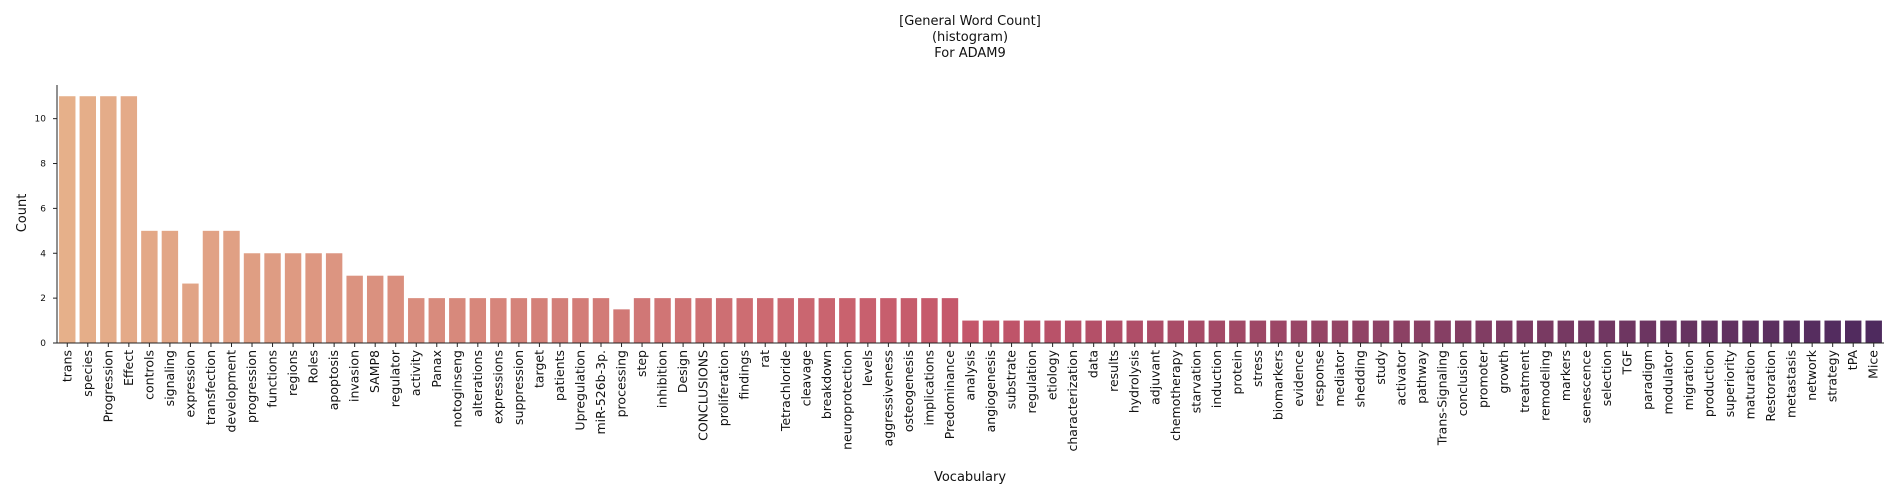 This screenshot has height=500, width=1900. What do you see at coordinates (478, 320) in the screenshot?
I see `bar-alterations` at bounding box center [478, 320].